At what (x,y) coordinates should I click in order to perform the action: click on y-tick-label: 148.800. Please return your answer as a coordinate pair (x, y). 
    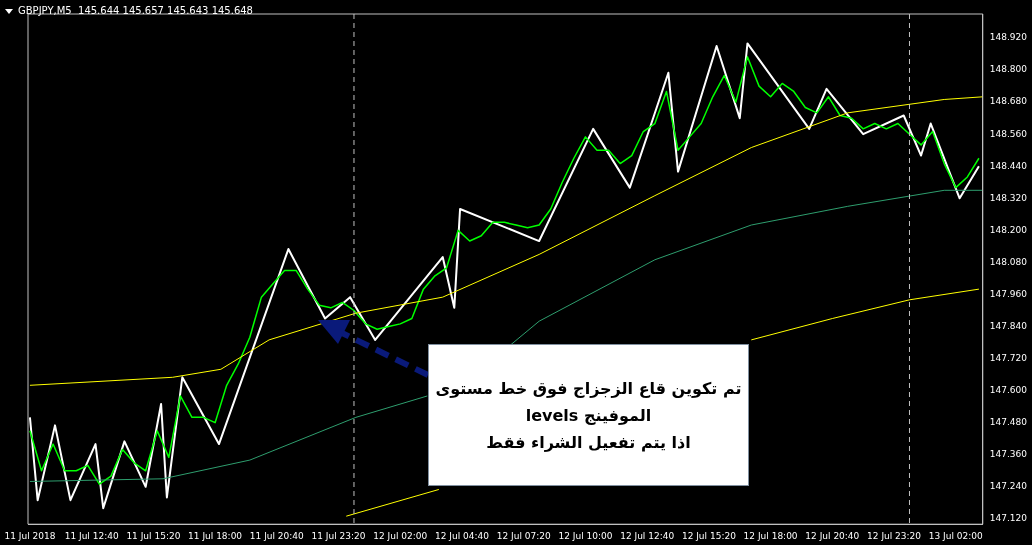
    Looking at the image, I should click on (1008, 69).